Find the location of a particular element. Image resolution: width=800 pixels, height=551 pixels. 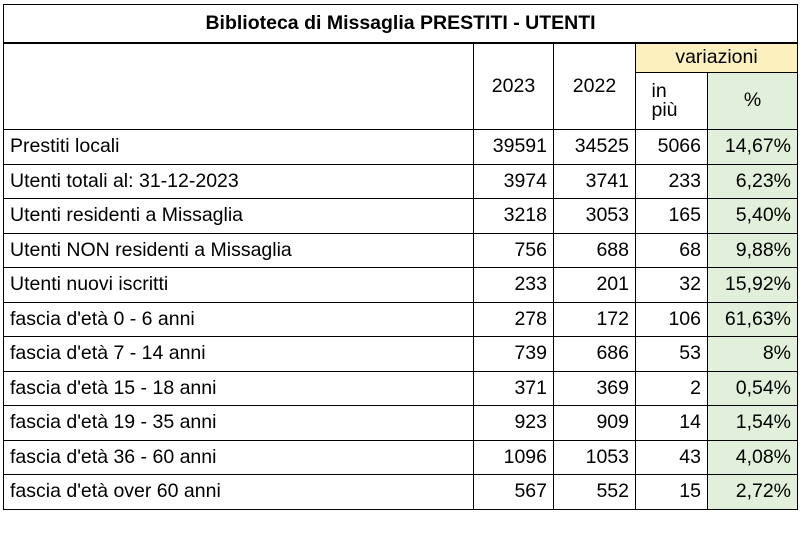

header-year-2023: 2023 is located at coordinates (513, 86).